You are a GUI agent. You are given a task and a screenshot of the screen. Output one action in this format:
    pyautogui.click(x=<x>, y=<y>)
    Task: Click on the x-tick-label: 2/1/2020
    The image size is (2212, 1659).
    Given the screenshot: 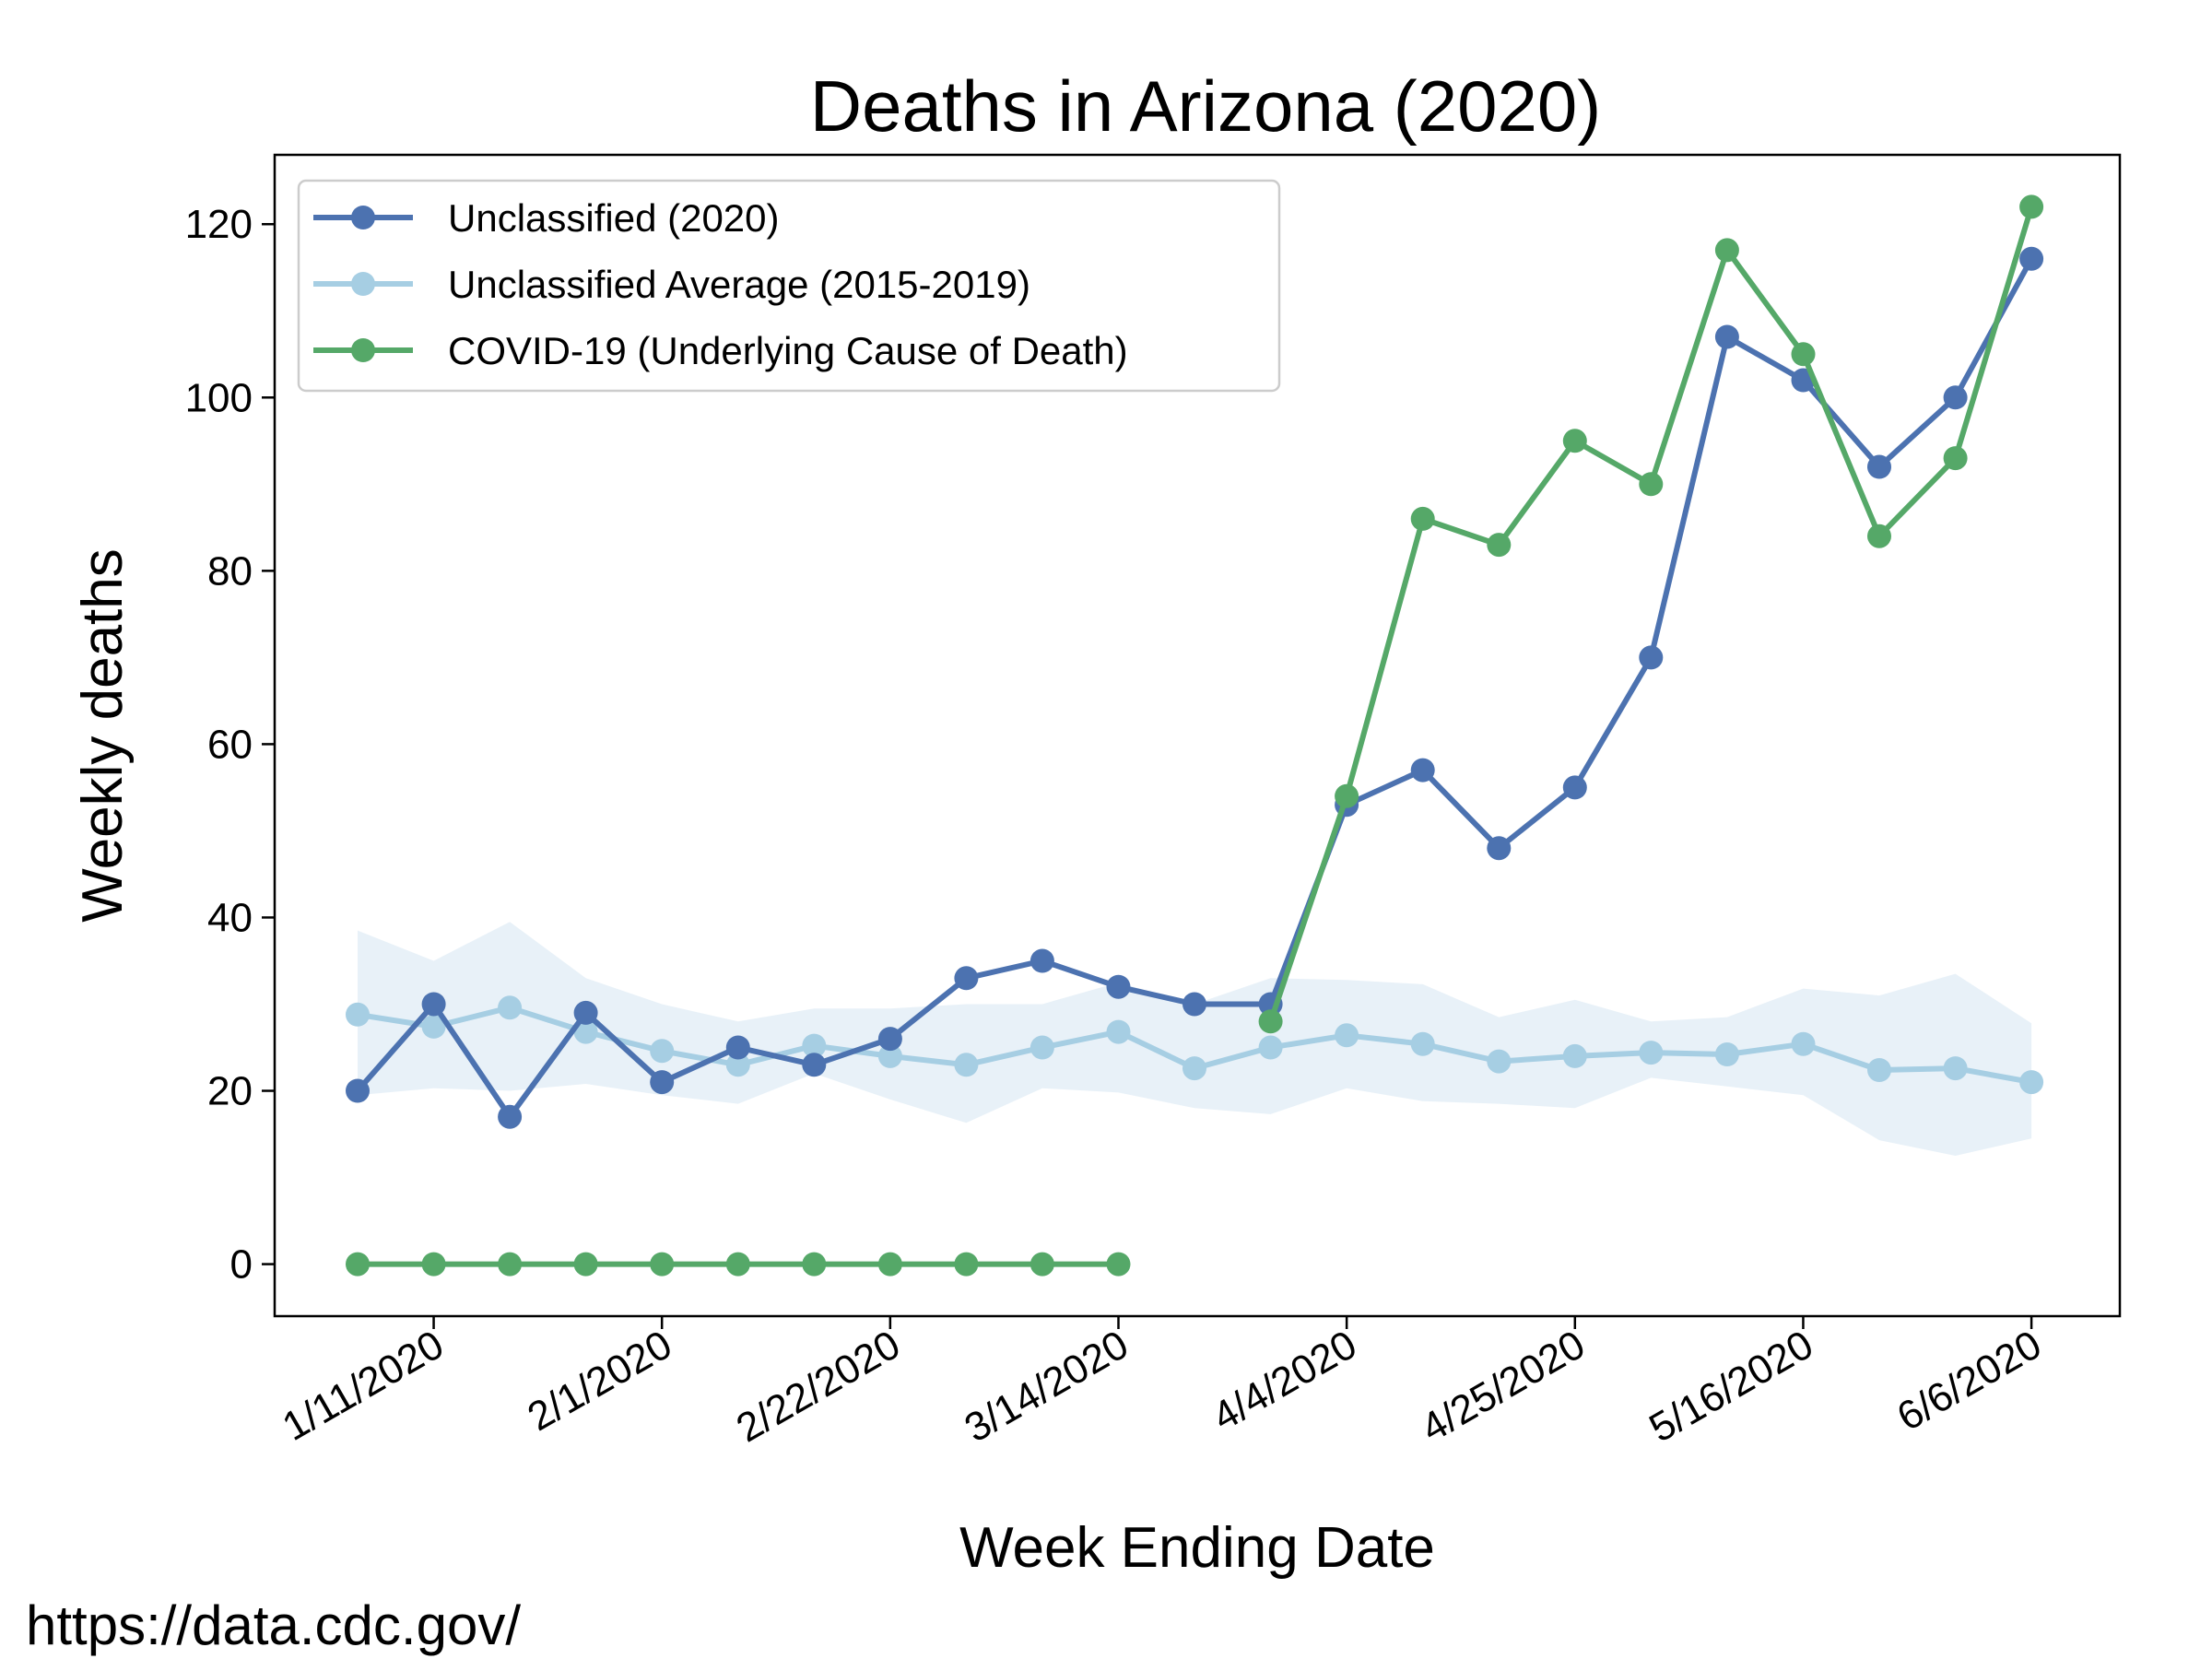 What is the action you would take?
    pyautogui.click(x=599, y=1381)
    